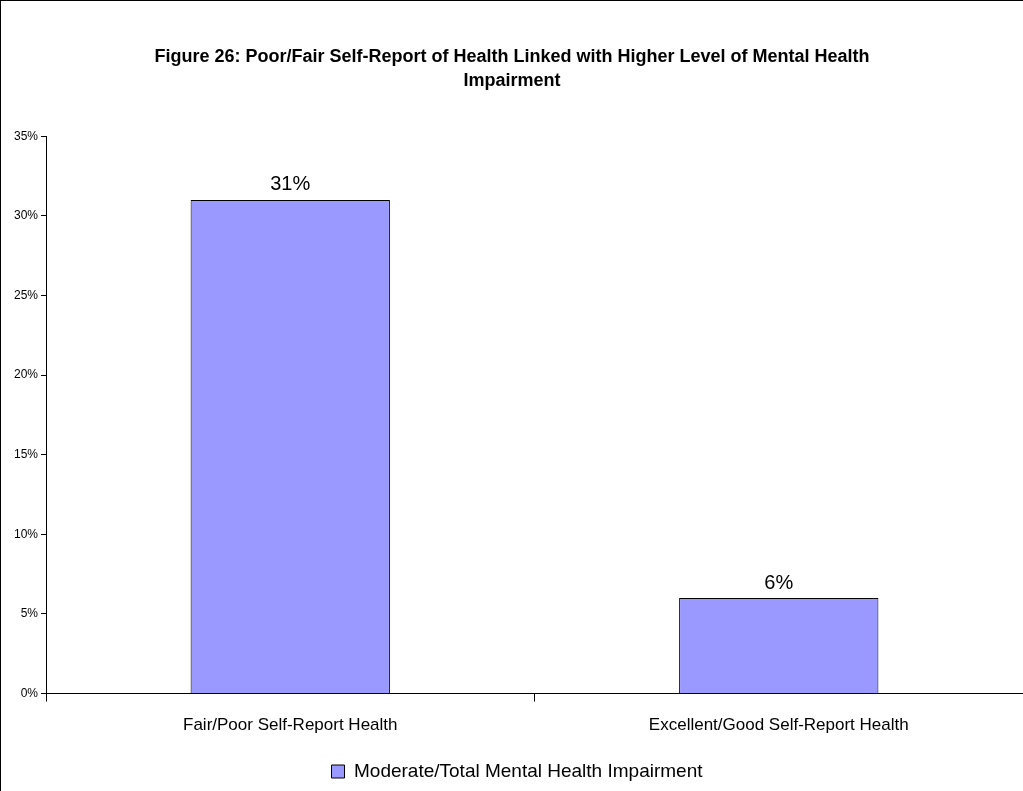 This screenshot has height=791, width=1023. What do you see at coordinates (26, 374) in the screenshot?
I see `y-tick-label: 20%` at bounding box center [26, 374].